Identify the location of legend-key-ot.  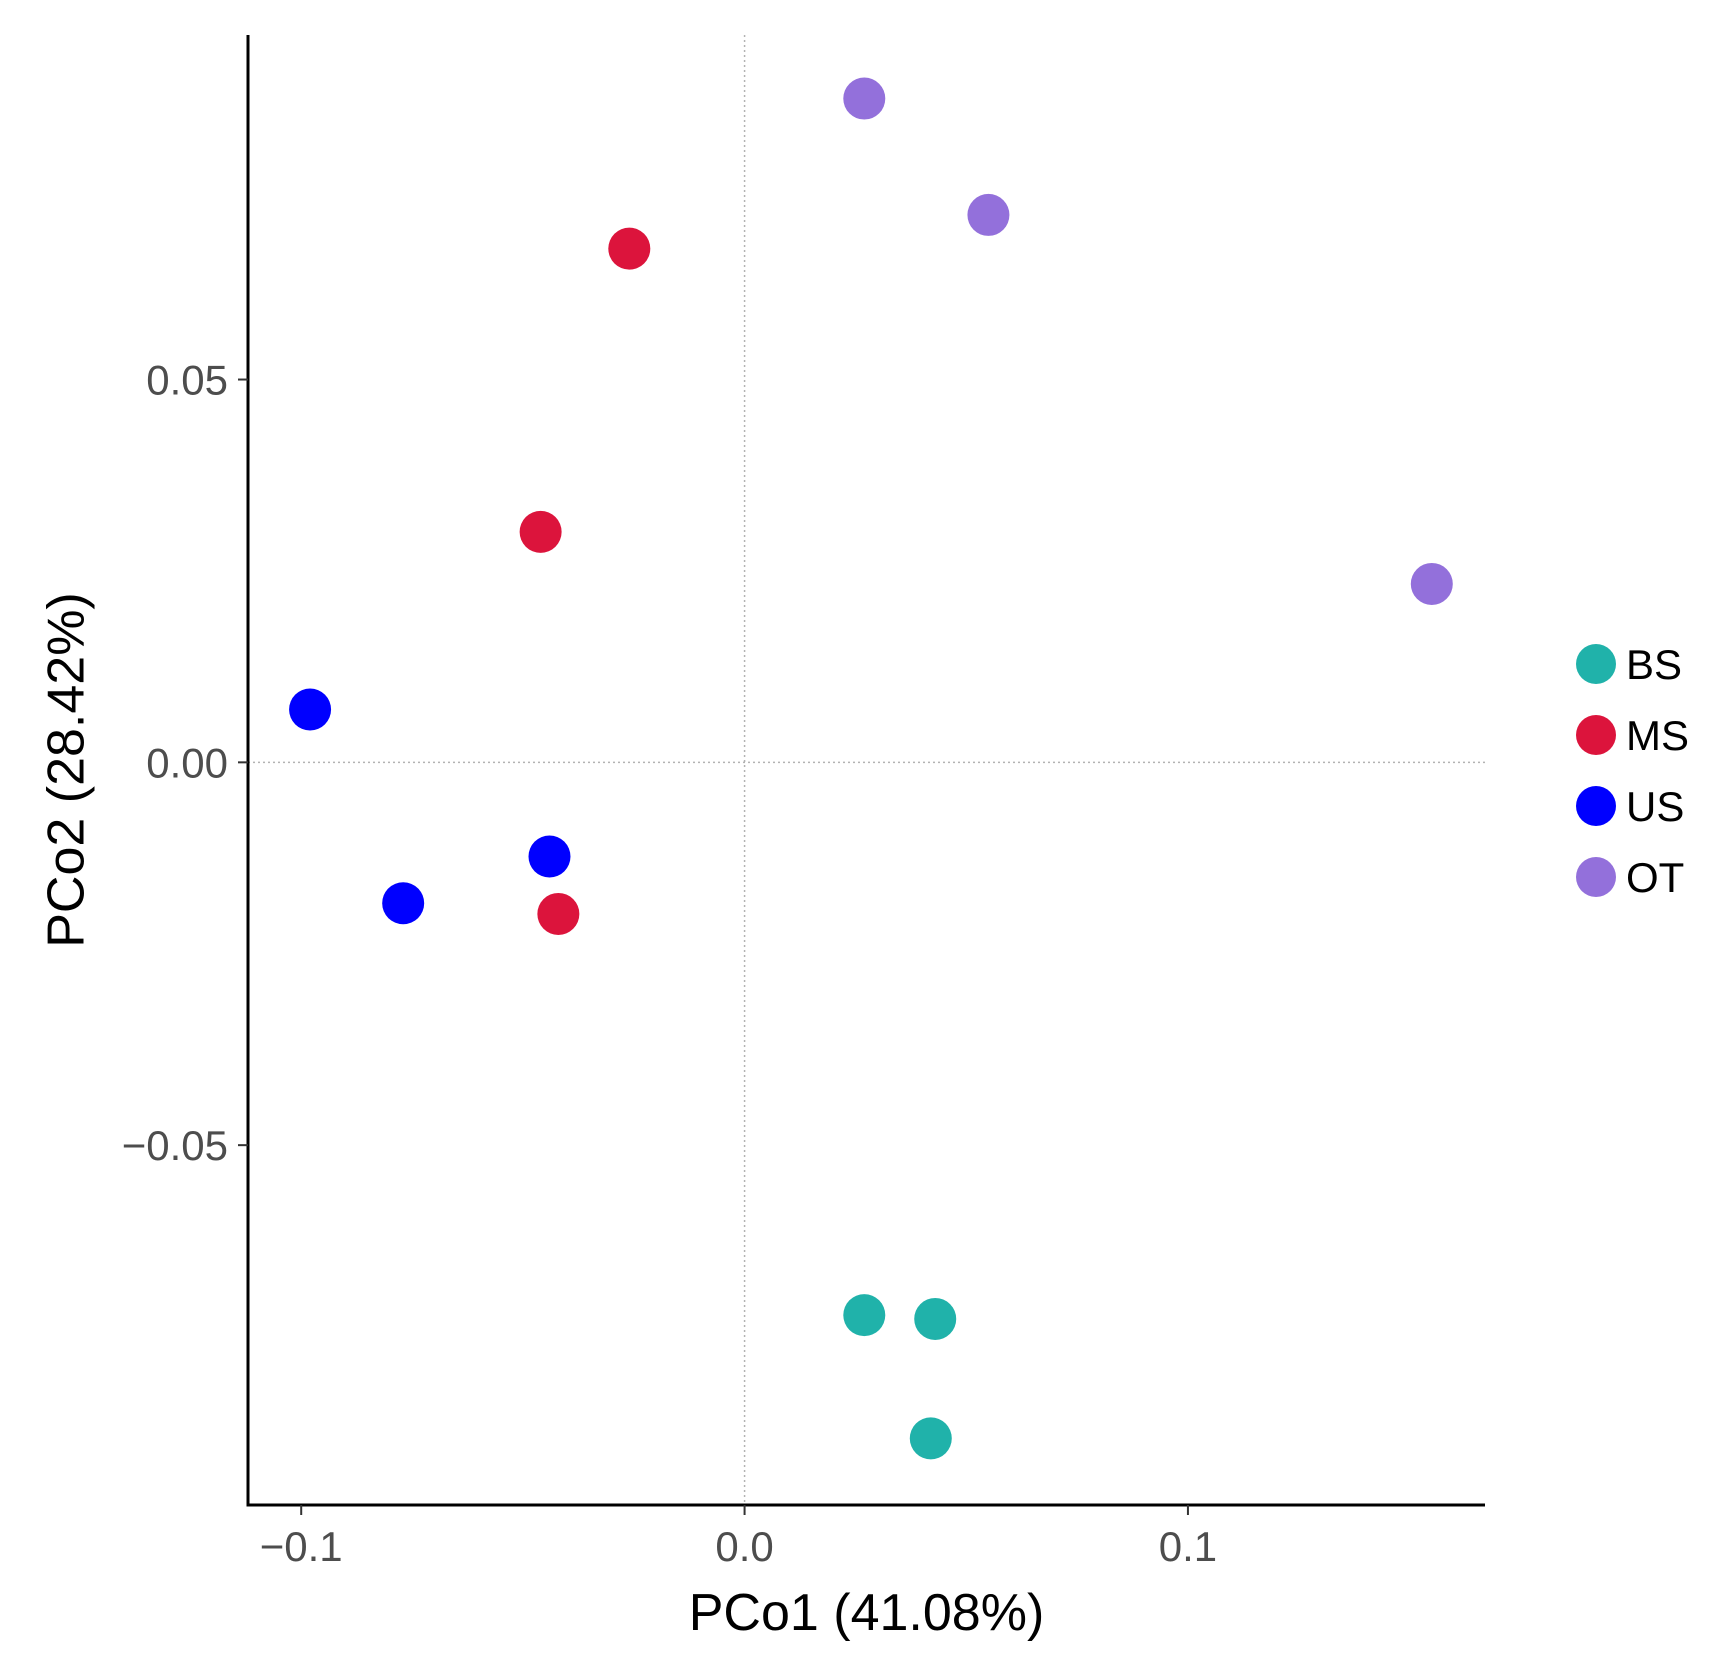
(1596, 877).